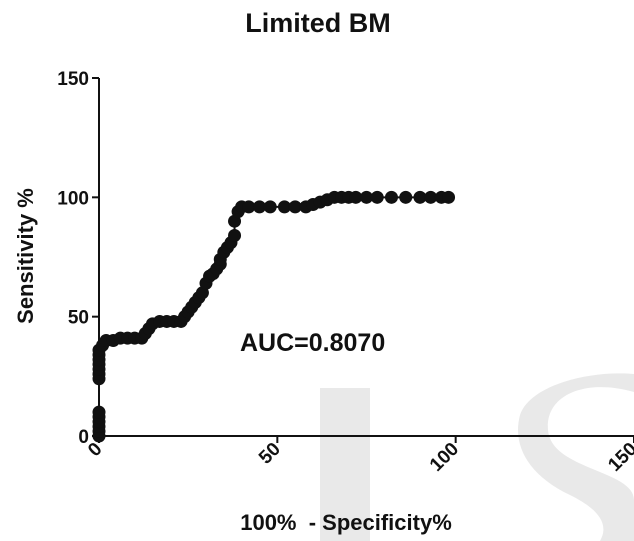 Image resolution: width=634 pixels, height=541 pixels. Describe the element at coordinates (78, 318) in the screenshot. I see `y-tick-label: 50` at that location.